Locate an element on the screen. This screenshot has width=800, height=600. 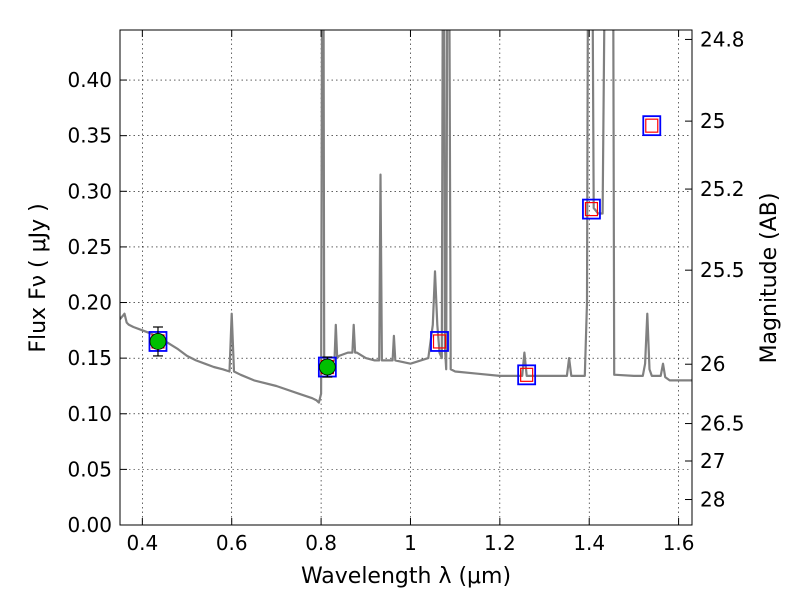
y2-tick-label: 24.8 is located at coordinates (722, 39).